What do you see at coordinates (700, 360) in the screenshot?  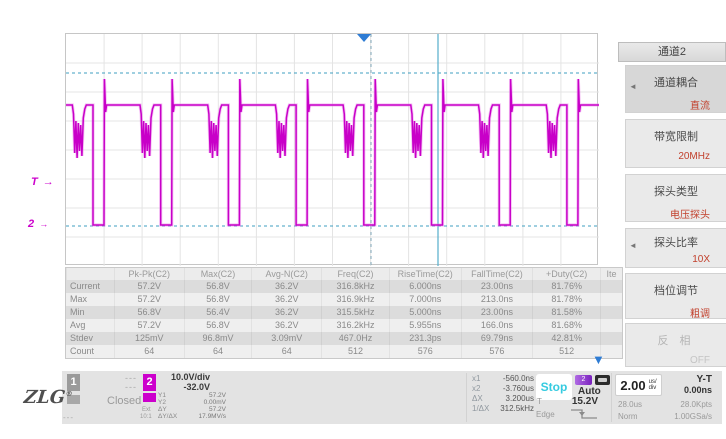 I see `invert-value: OFF` at bounding box center [700, 360].